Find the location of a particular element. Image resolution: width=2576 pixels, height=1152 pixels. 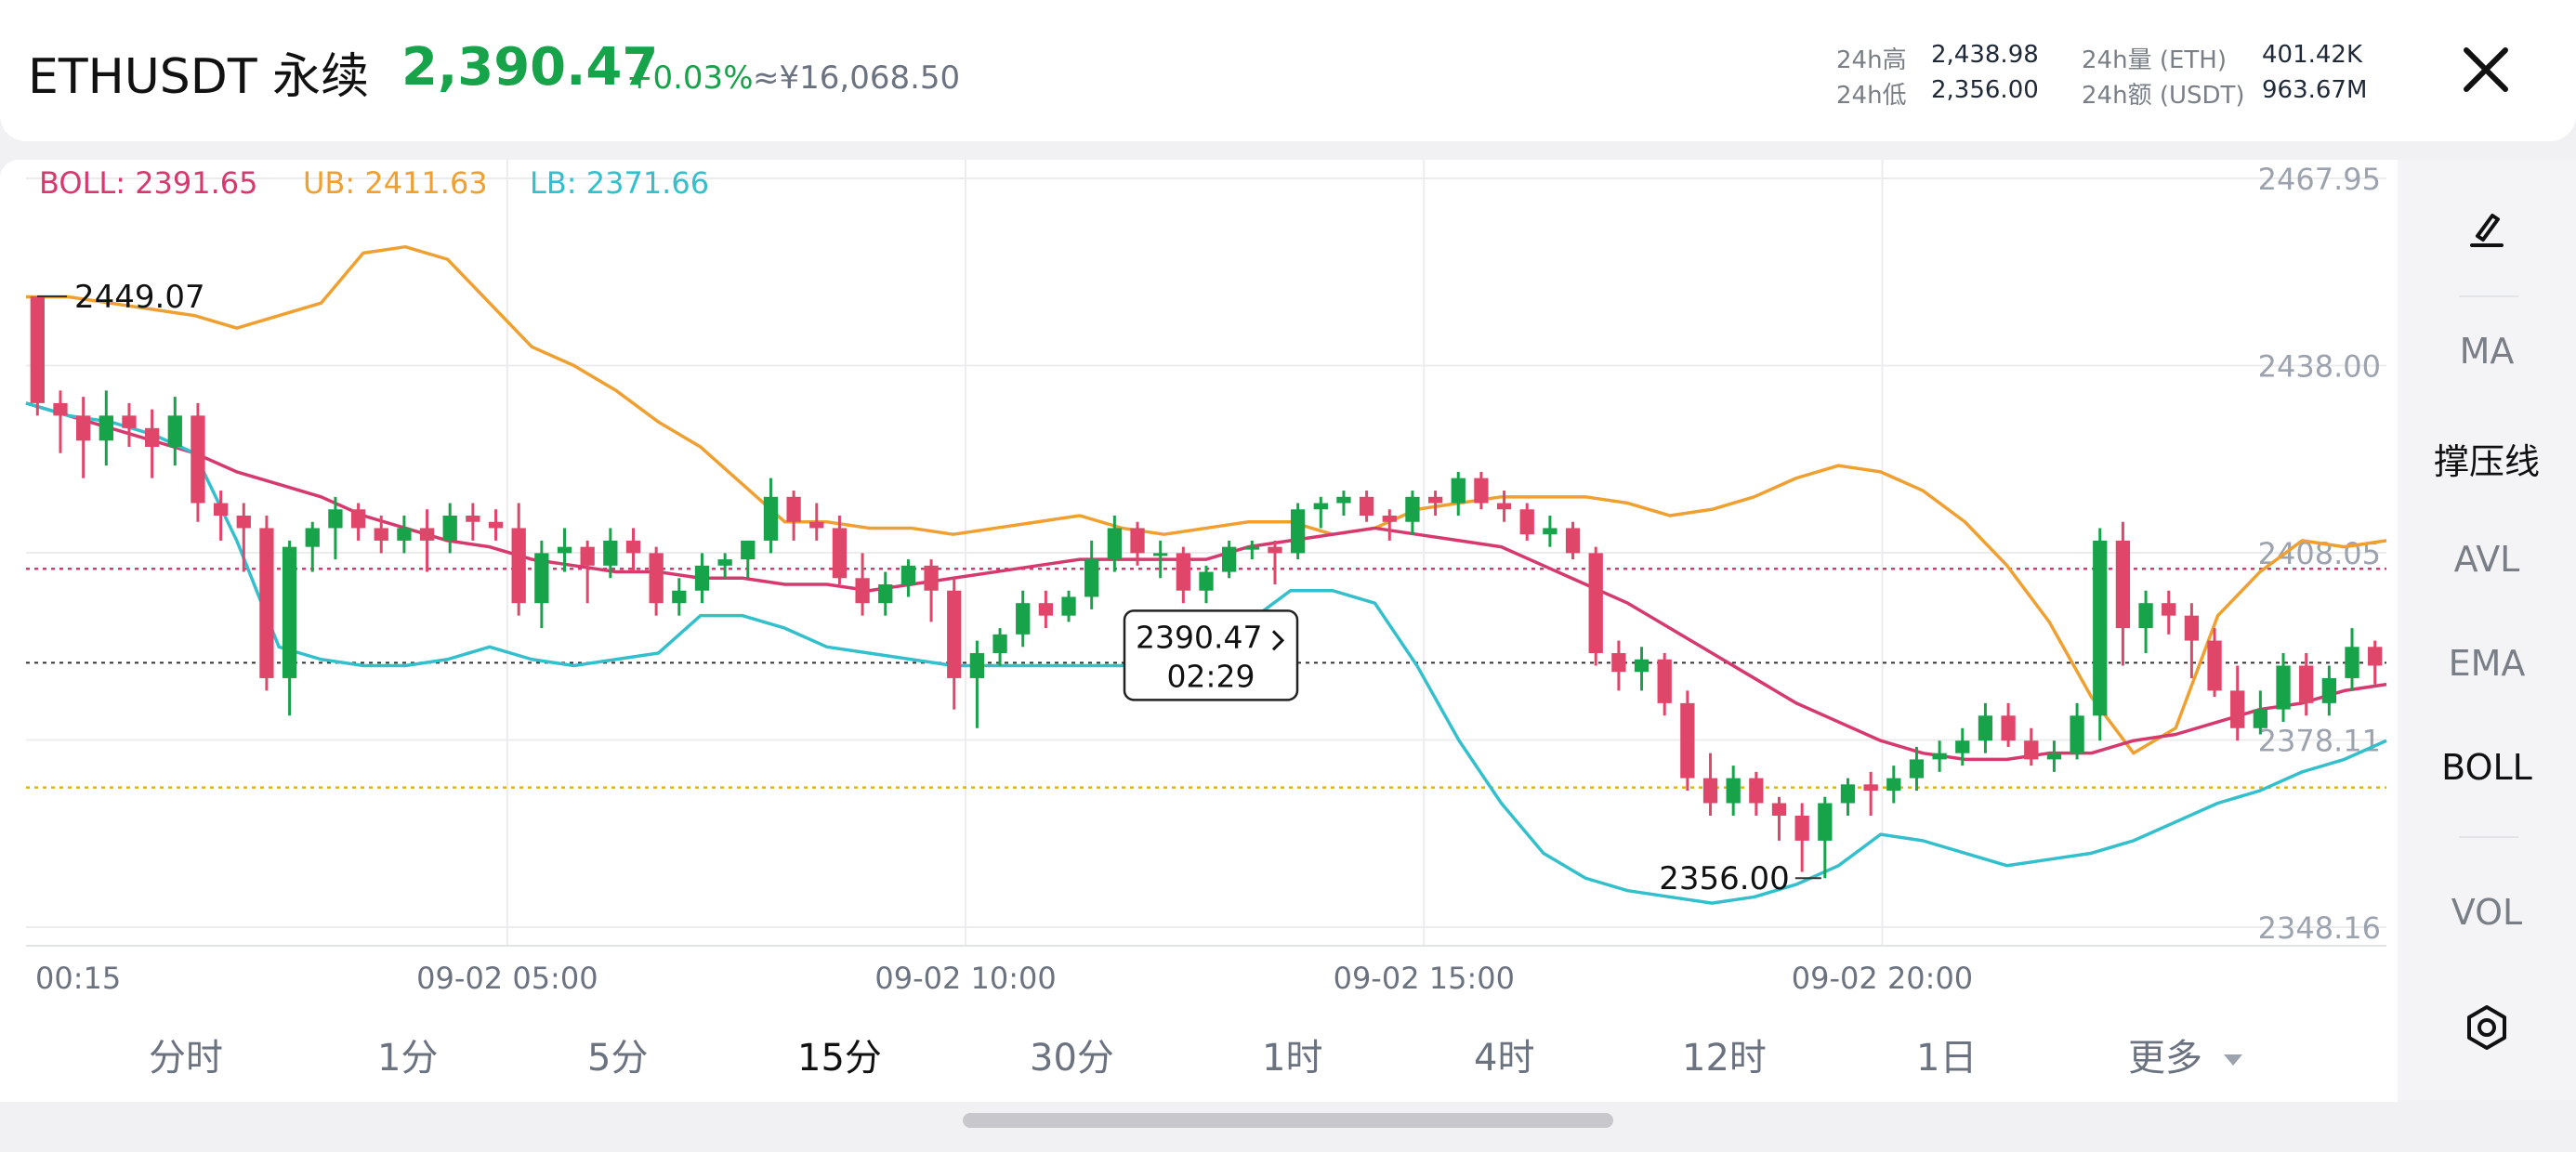

legend-boll: BOLL: 2391.65 is located at coordinates (148, 183).